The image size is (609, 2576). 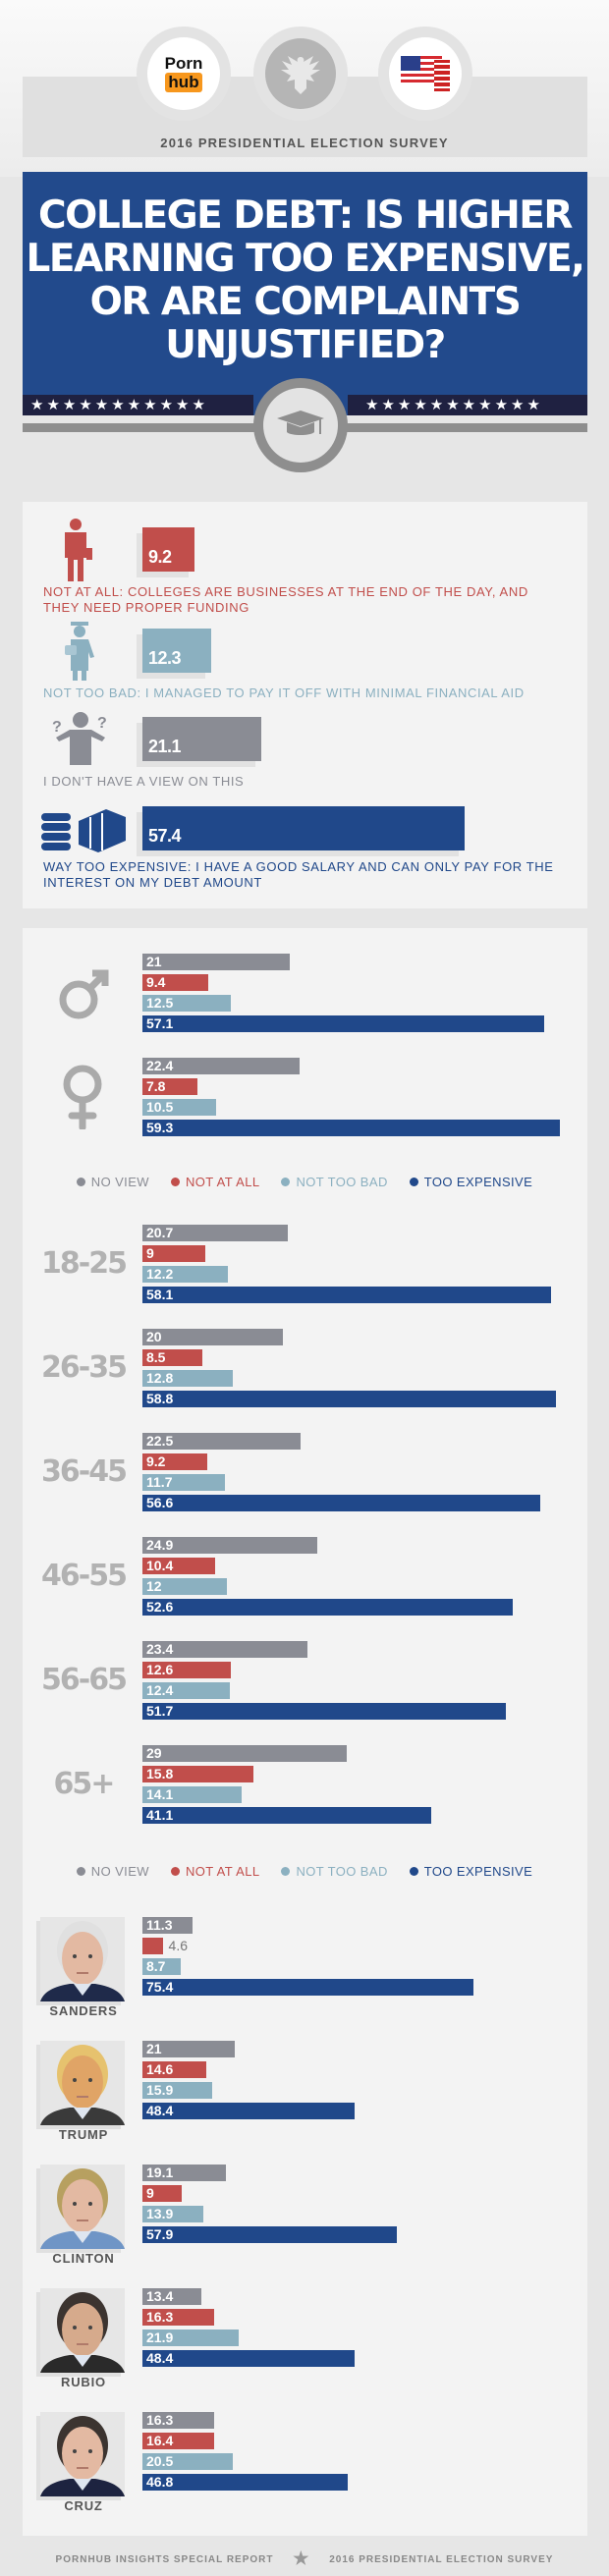 I want to click on us-flag-icon, so click(x=425, y=74).